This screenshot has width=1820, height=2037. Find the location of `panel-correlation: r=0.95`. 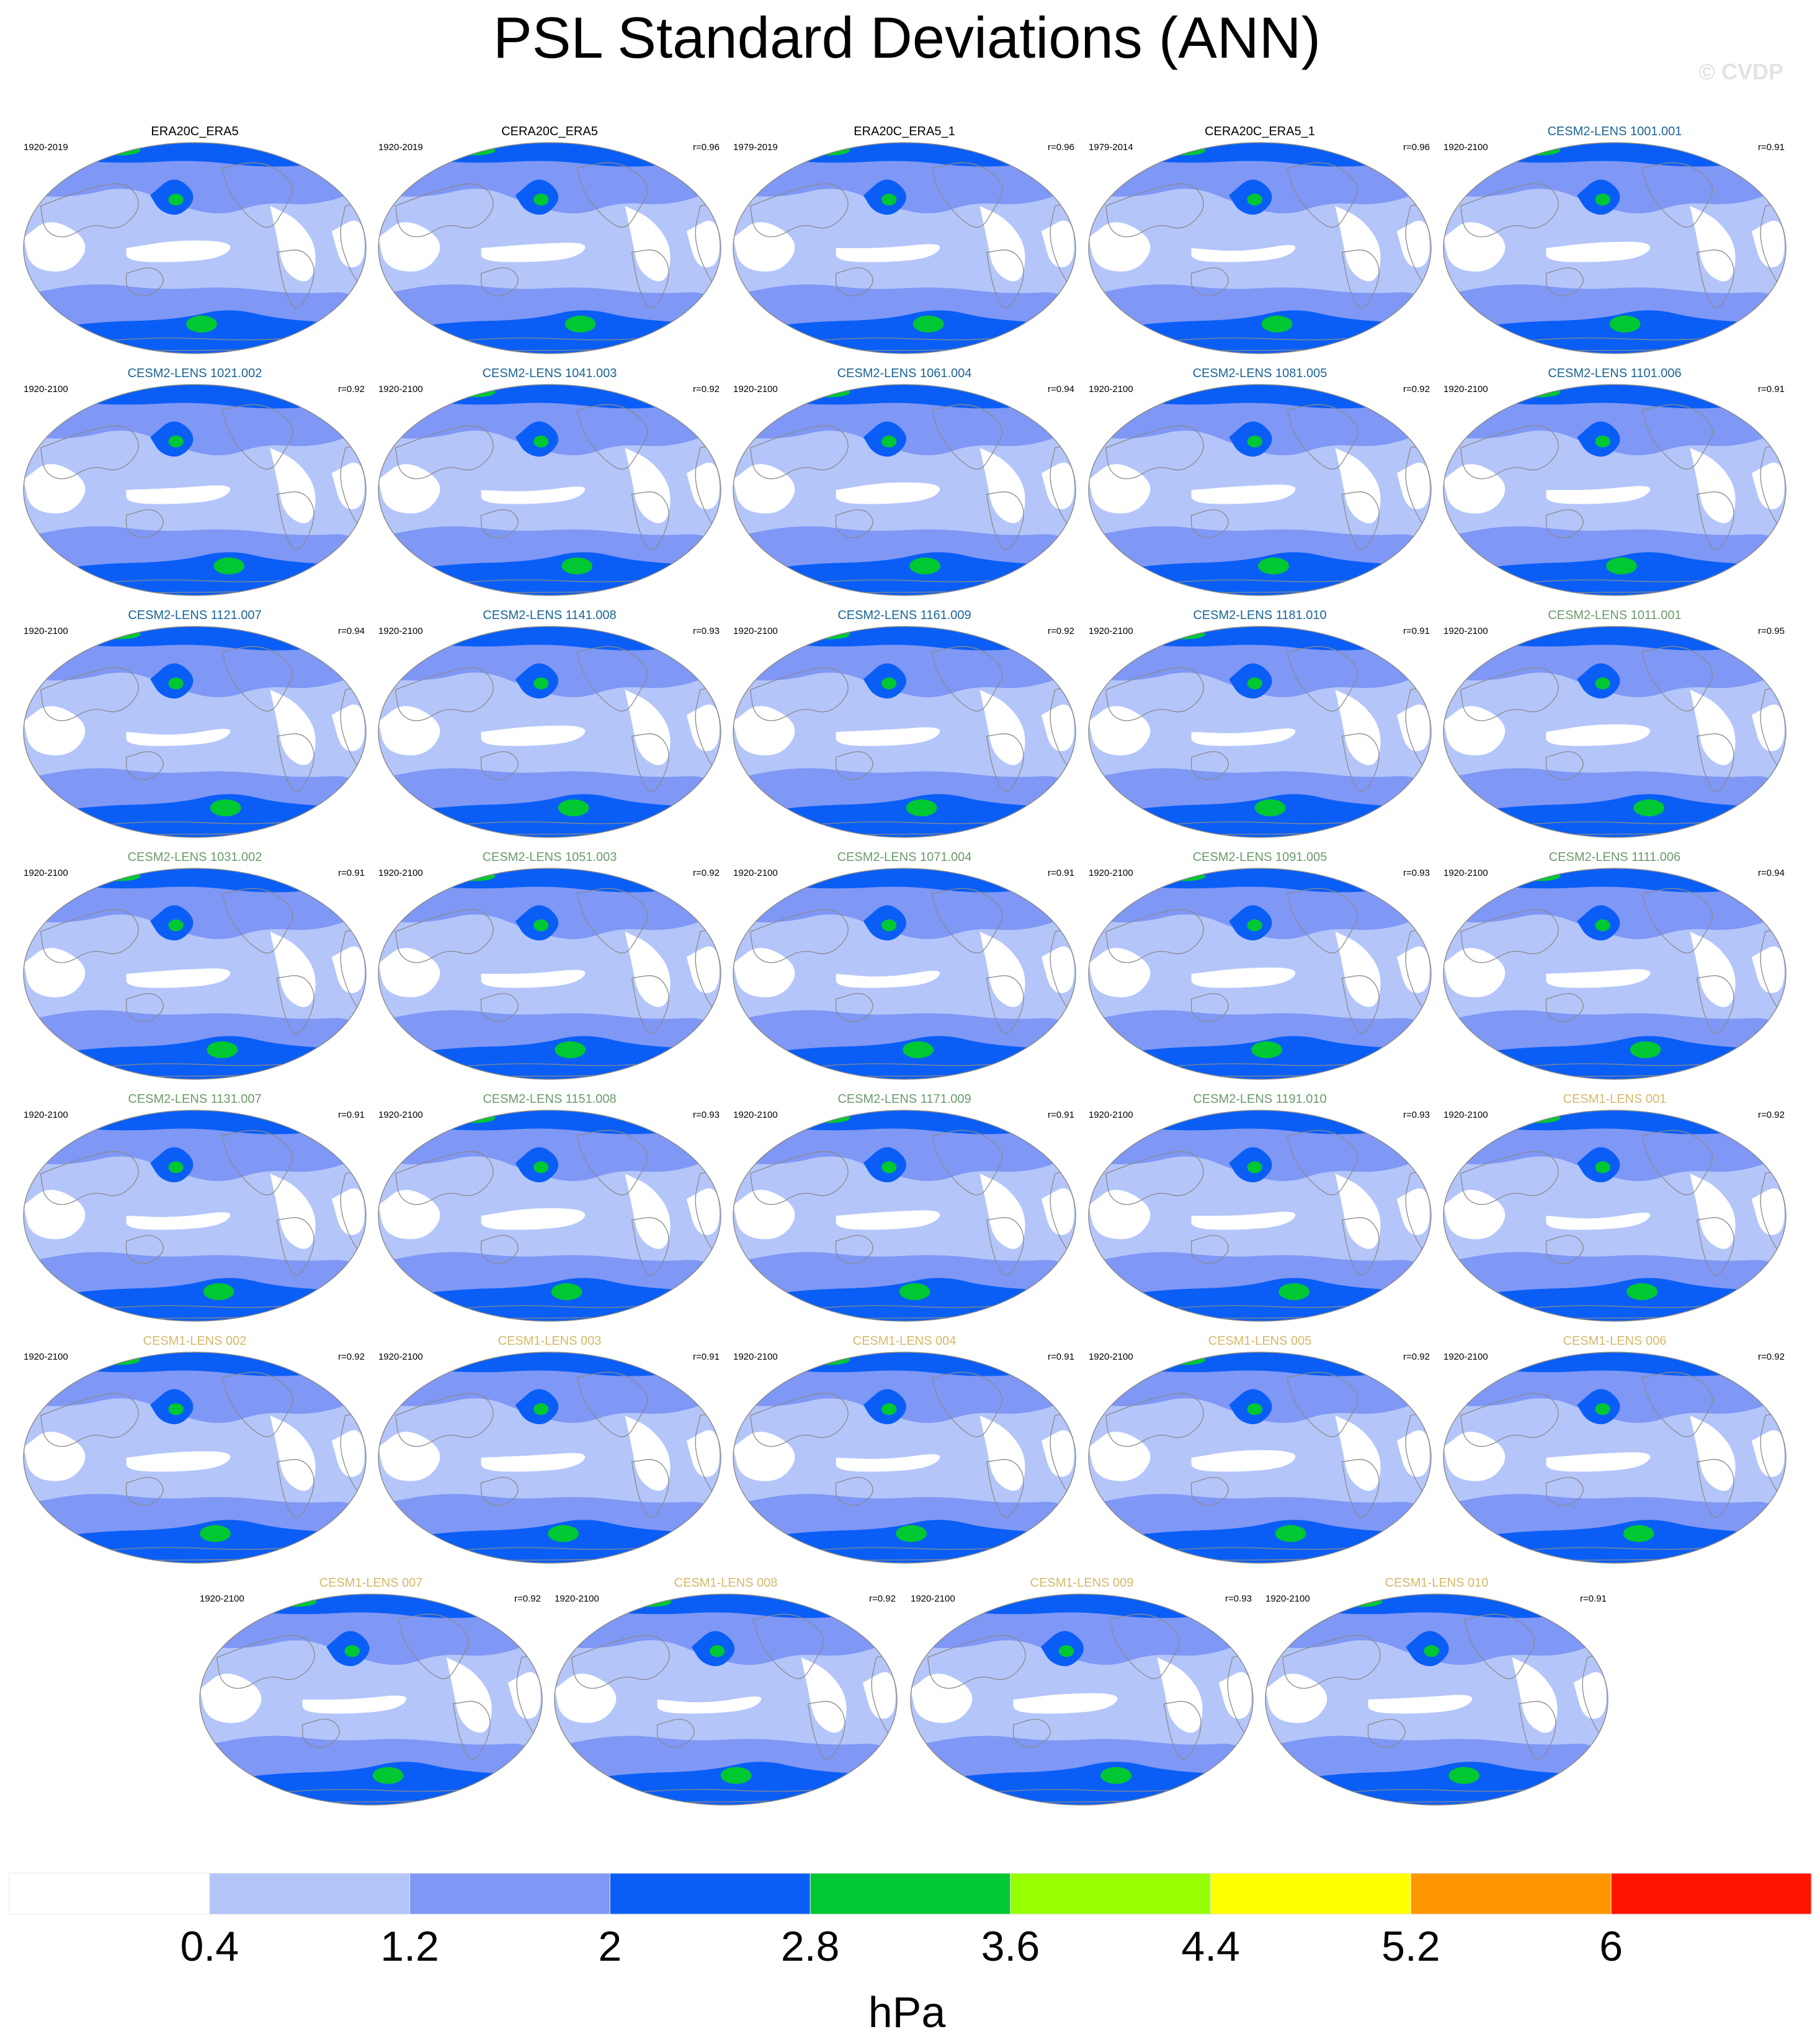

panel-correlation: r=0.95 is located at coordinates (1771, 631).